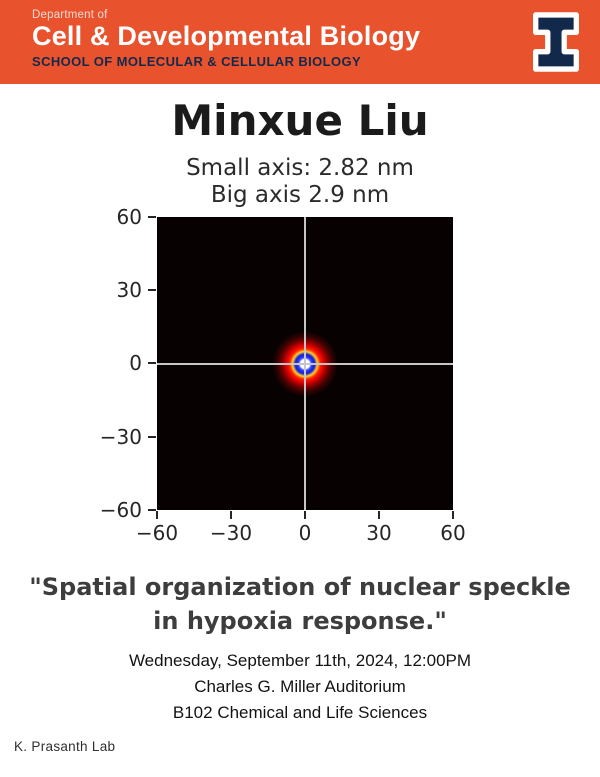 This screenshot has width=600, height=777. Describe the element at coordinates (129, 290) in the screenshot. I see `y-axis-tick-label: 30` at that location.